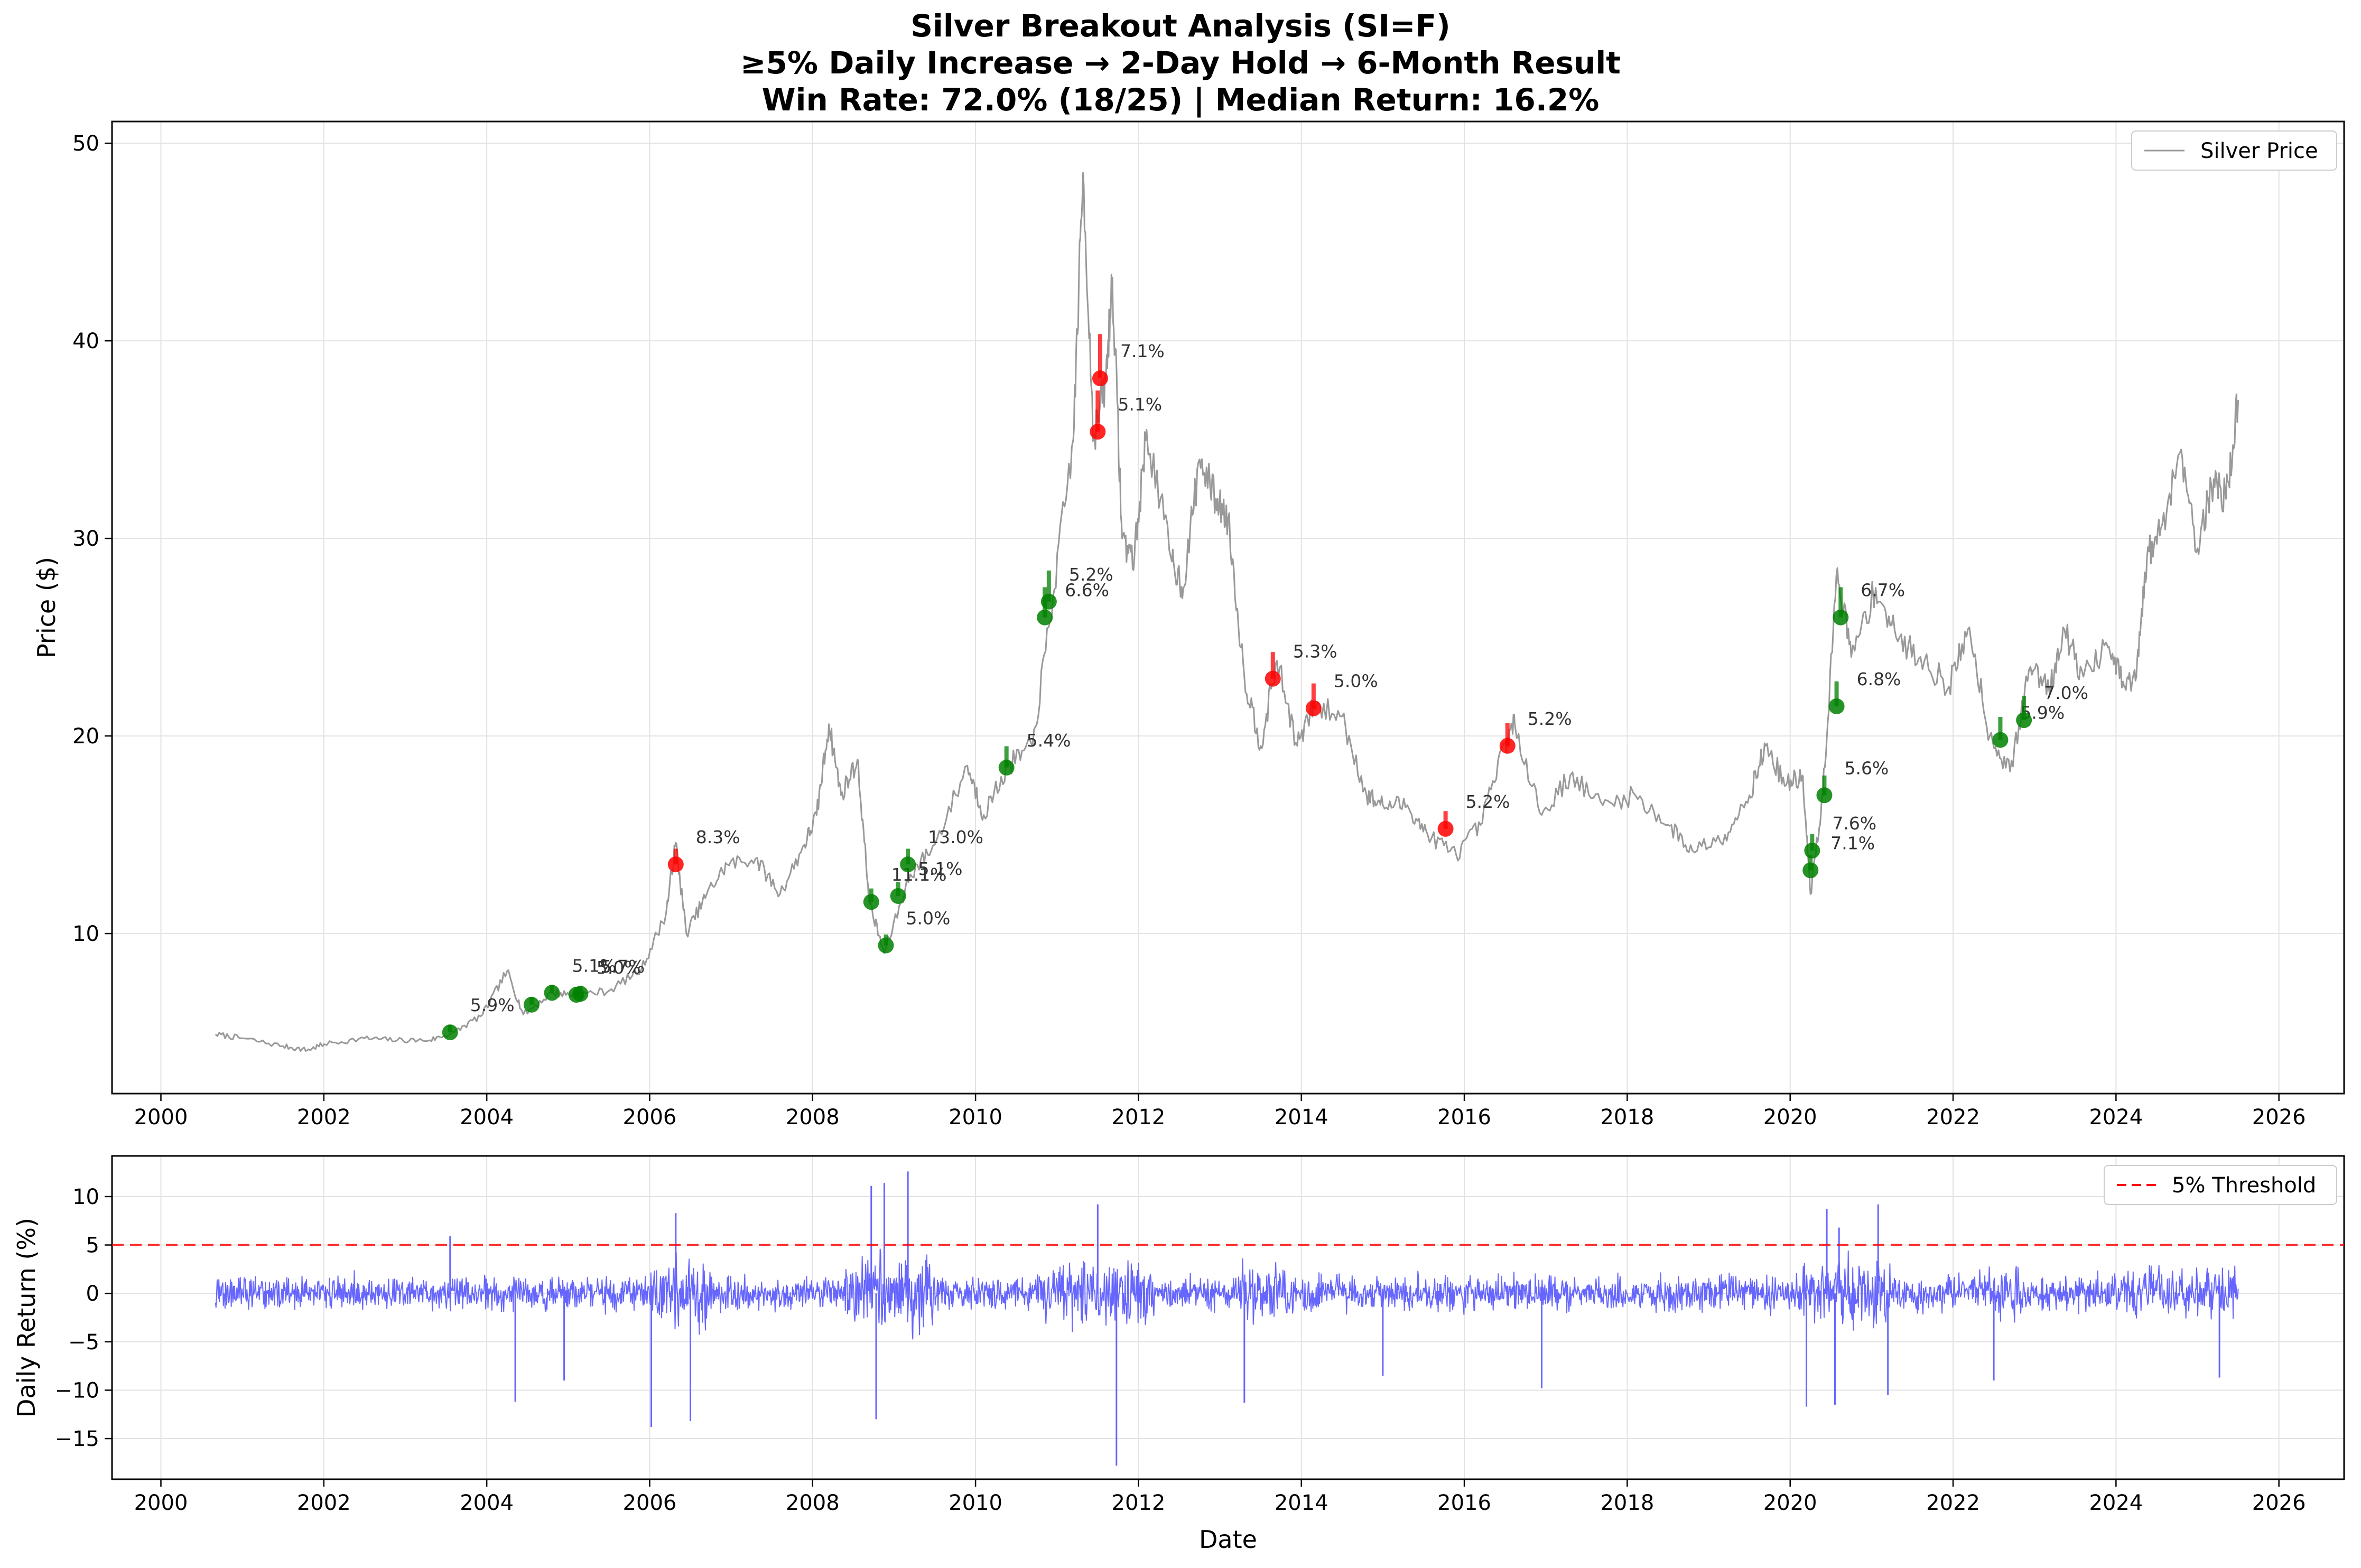 This screenshot has width=2361, height=1568. What do you see at coordinates (1227, 1294) in the screenshot?
I see `daily-return-line` at bounding box center [1227, 1294].